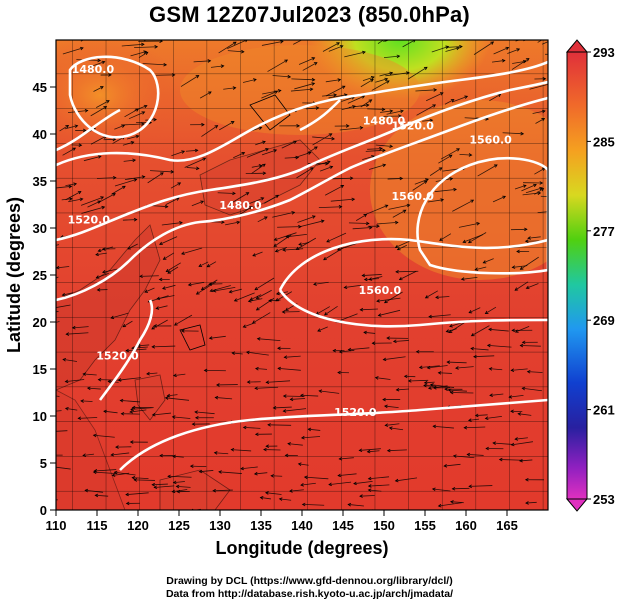 The width and height of the screenshot is (619, 605). Describe the element at coordinates (302, 525) in the screenshot. I see `x-tick-label: 140` at that location.